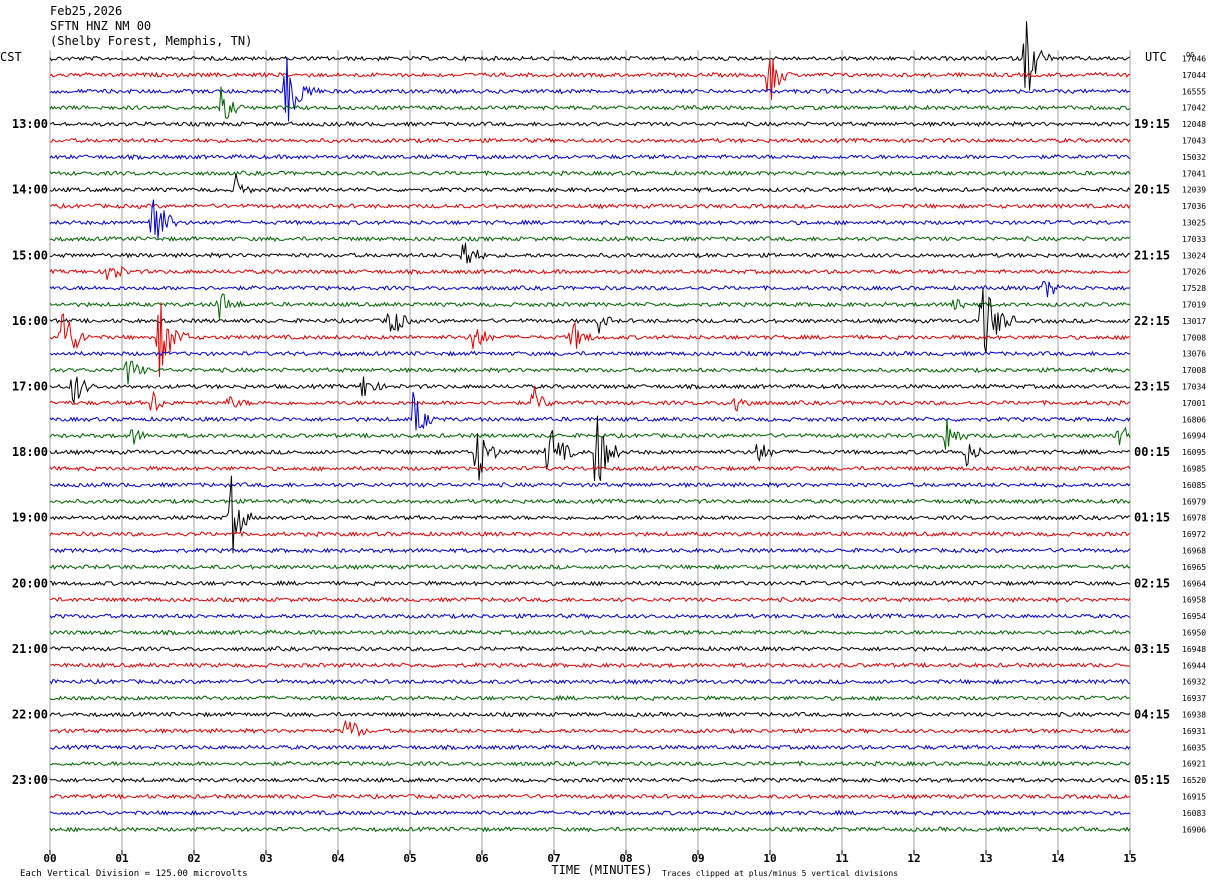  Describe the element at coordinates (1152, 518) in the screenshot. I see `right-hour-label: 01:15` at that location.